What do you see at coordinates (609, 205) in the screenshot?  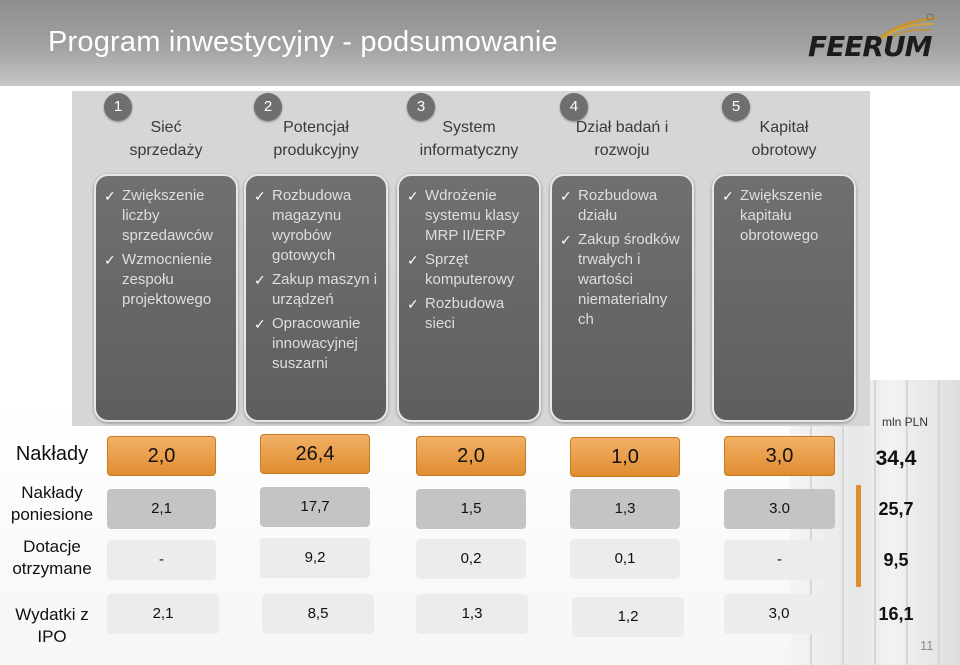 I see `bullet-item: ✓ Rozbudowa działu` at bounding box center [609, 205].